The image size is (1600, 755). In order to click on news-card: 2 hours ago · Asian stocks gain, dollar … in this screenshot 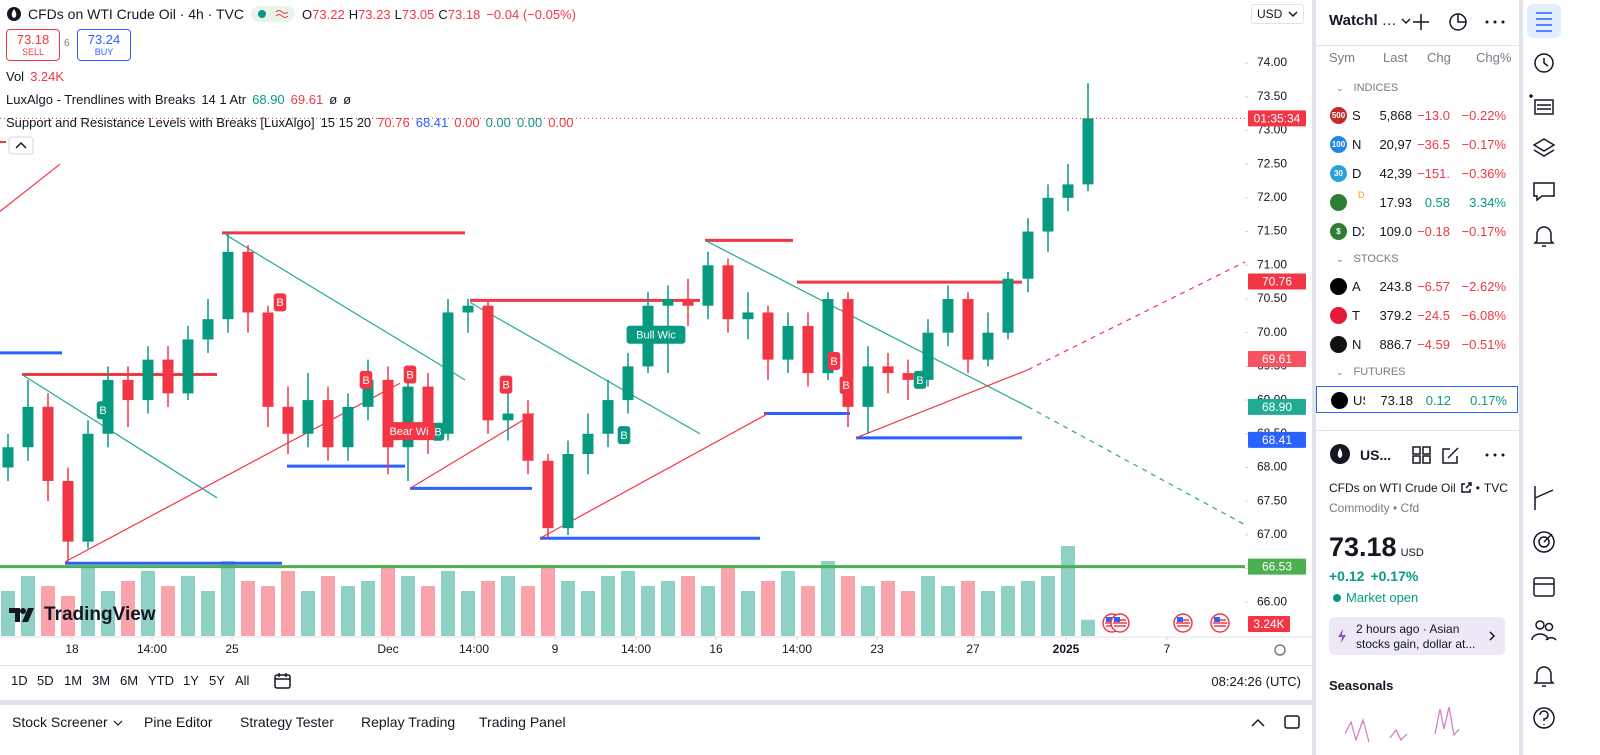, I will do `click(1417, 636)`.